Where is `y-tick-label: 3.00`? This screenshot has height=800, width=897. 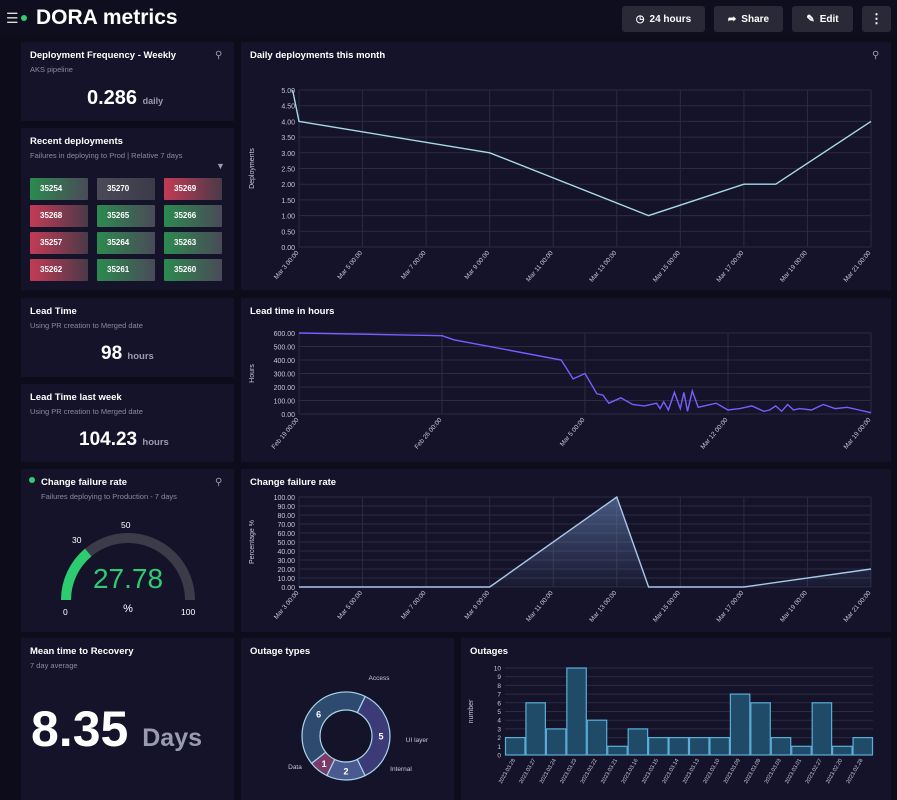 y-tick-label: 3.00 is located at coordinates (288, 154).